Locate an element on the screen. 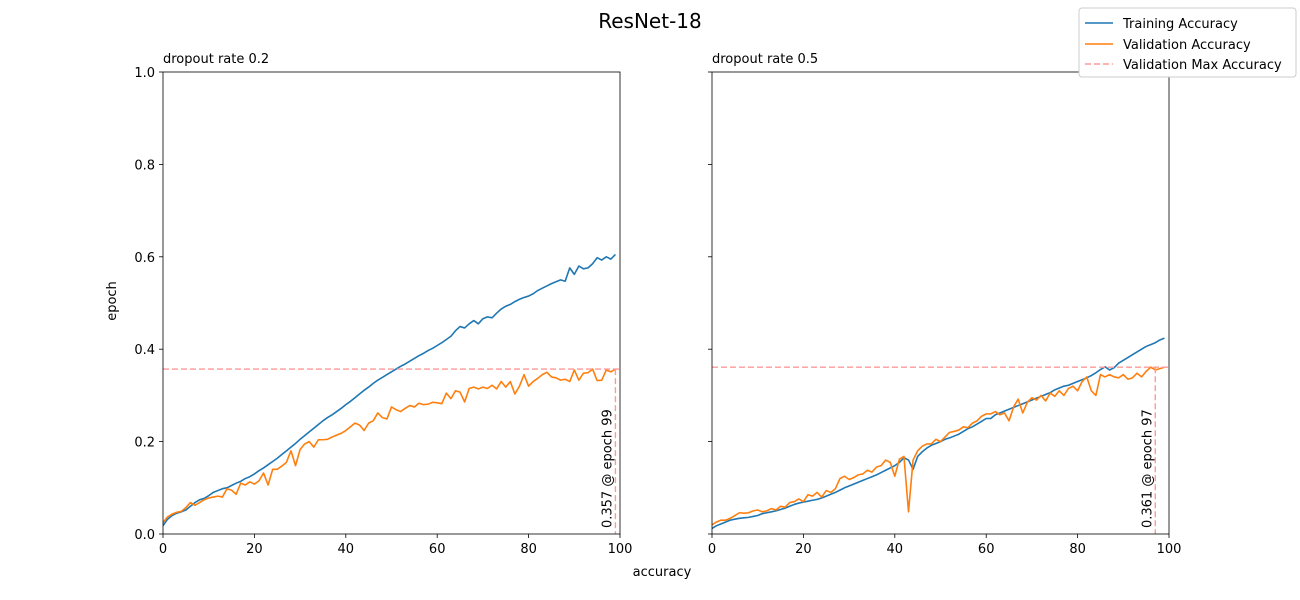 The image size is (1300, 600). training-accuracy-line is located at coordinates (938, 433).